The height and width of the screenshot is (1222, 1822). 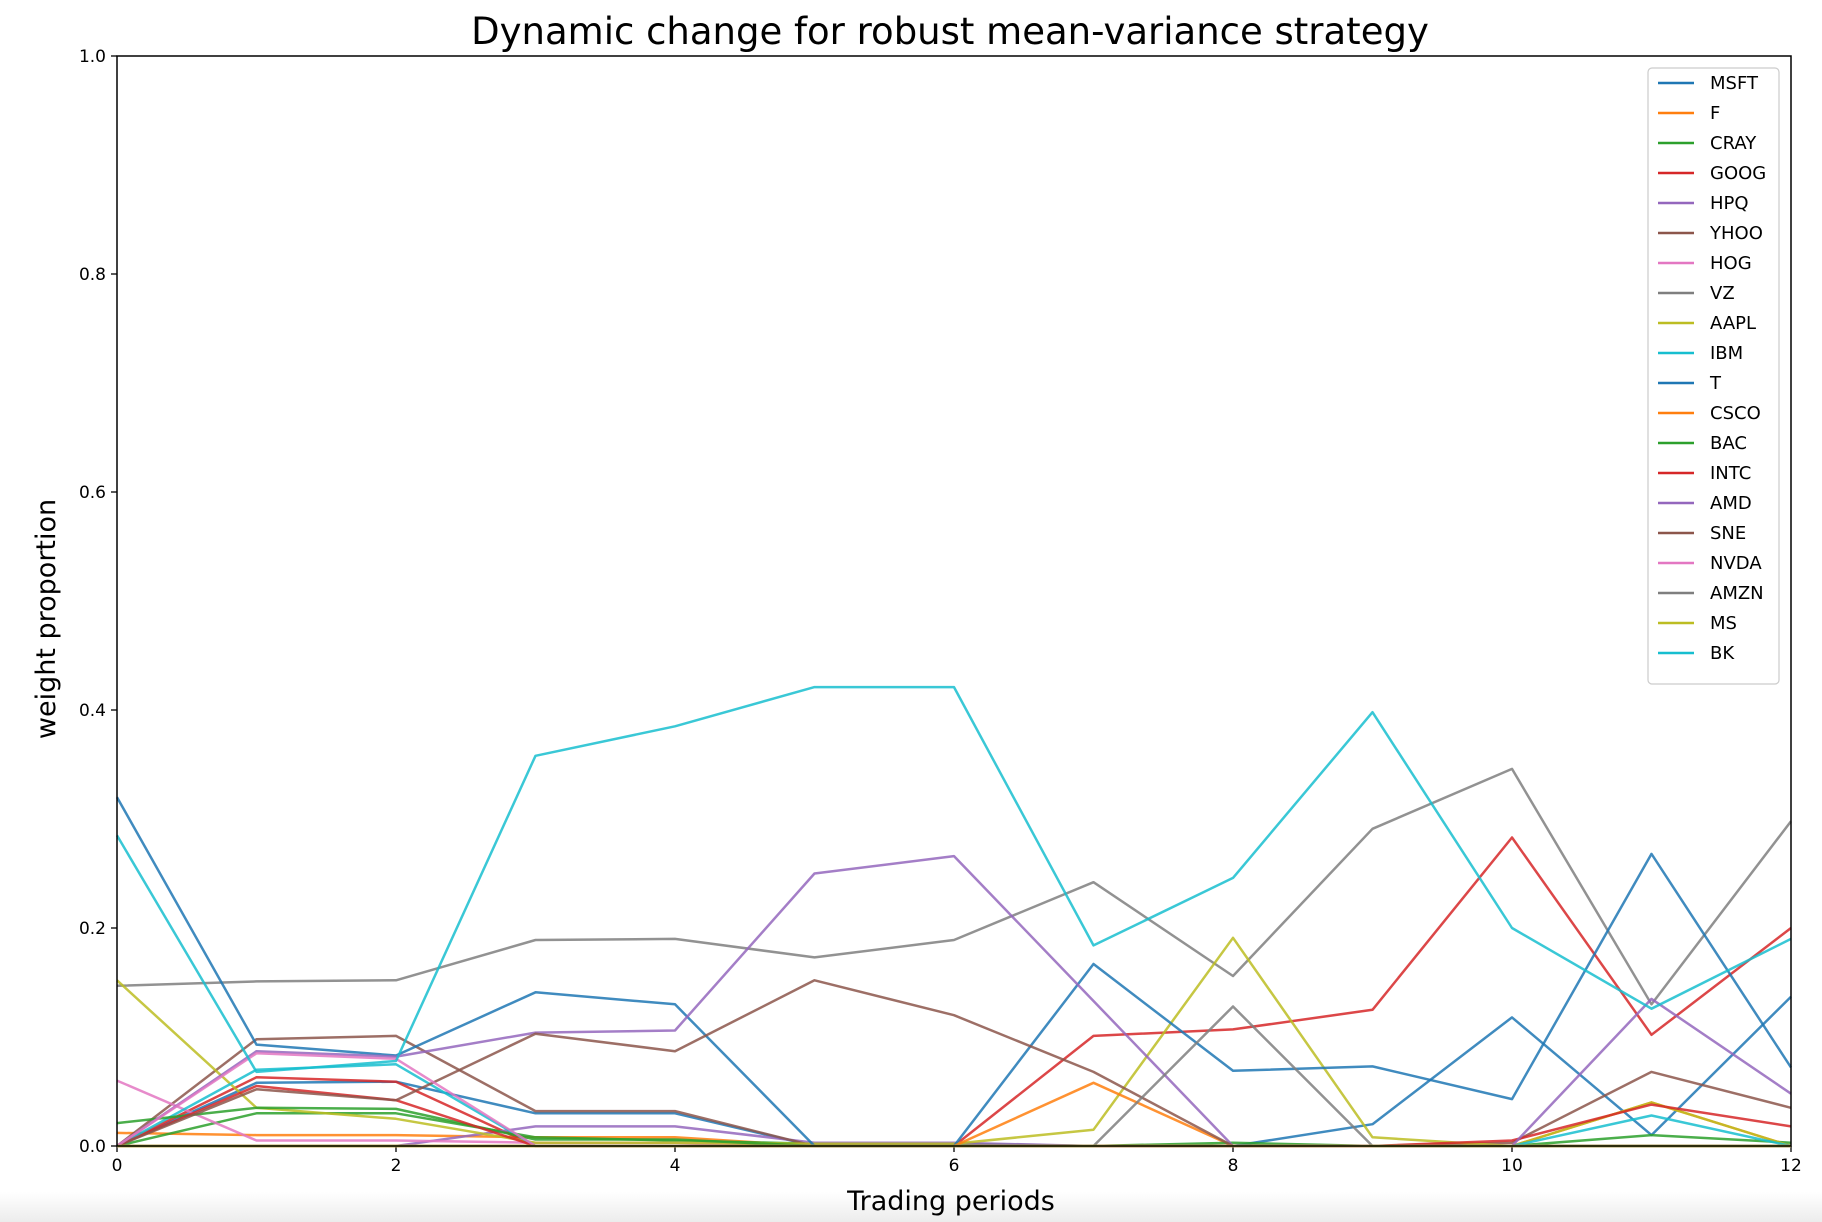 What do you see at coordinates (92, 493) in the screenshot?
I see `y-tick-label: 0.6` at bounding box center [92, 493].